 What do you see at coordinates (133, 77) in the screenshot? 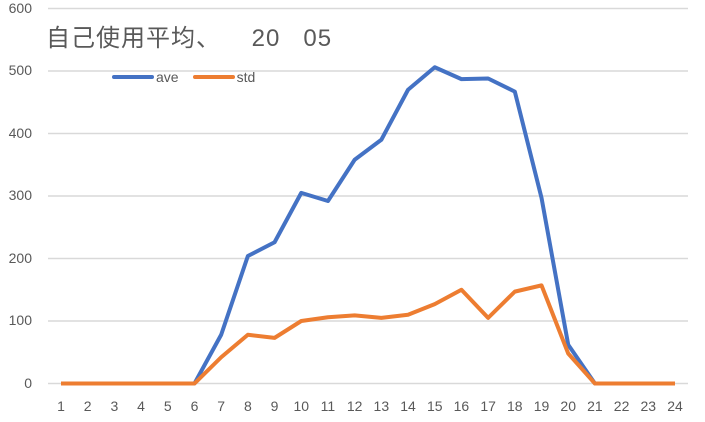
I see `legend-swatch-ave` at bounding box center [133, 77].